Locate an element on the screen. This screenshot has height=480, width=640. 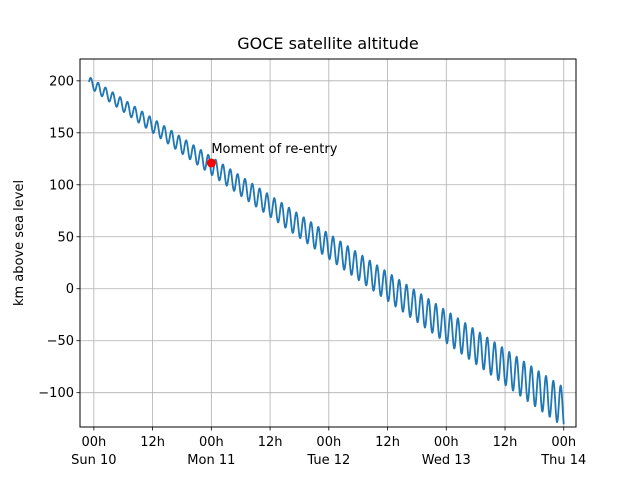
x-tick-sublabel: Sun 10 is located at coordinates (93, 460).